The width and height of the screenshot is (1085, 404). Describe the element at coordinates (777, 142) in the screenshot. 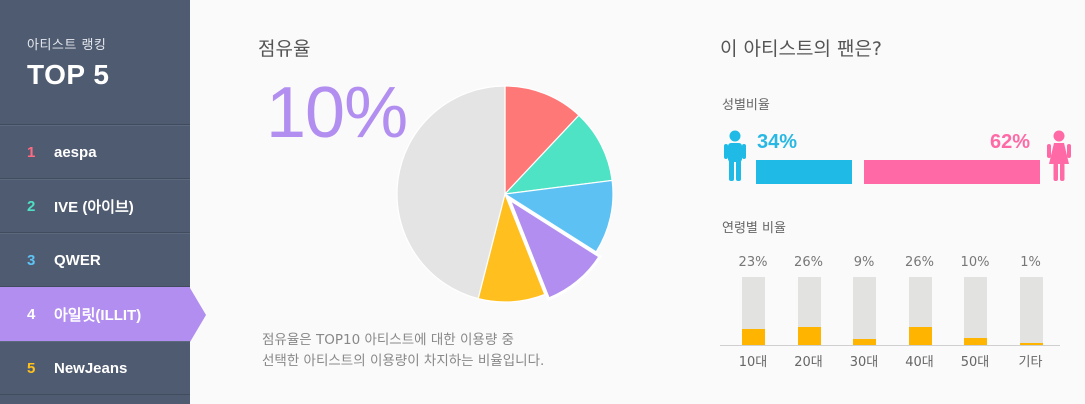

I see `male-percent: 34%` at that location.